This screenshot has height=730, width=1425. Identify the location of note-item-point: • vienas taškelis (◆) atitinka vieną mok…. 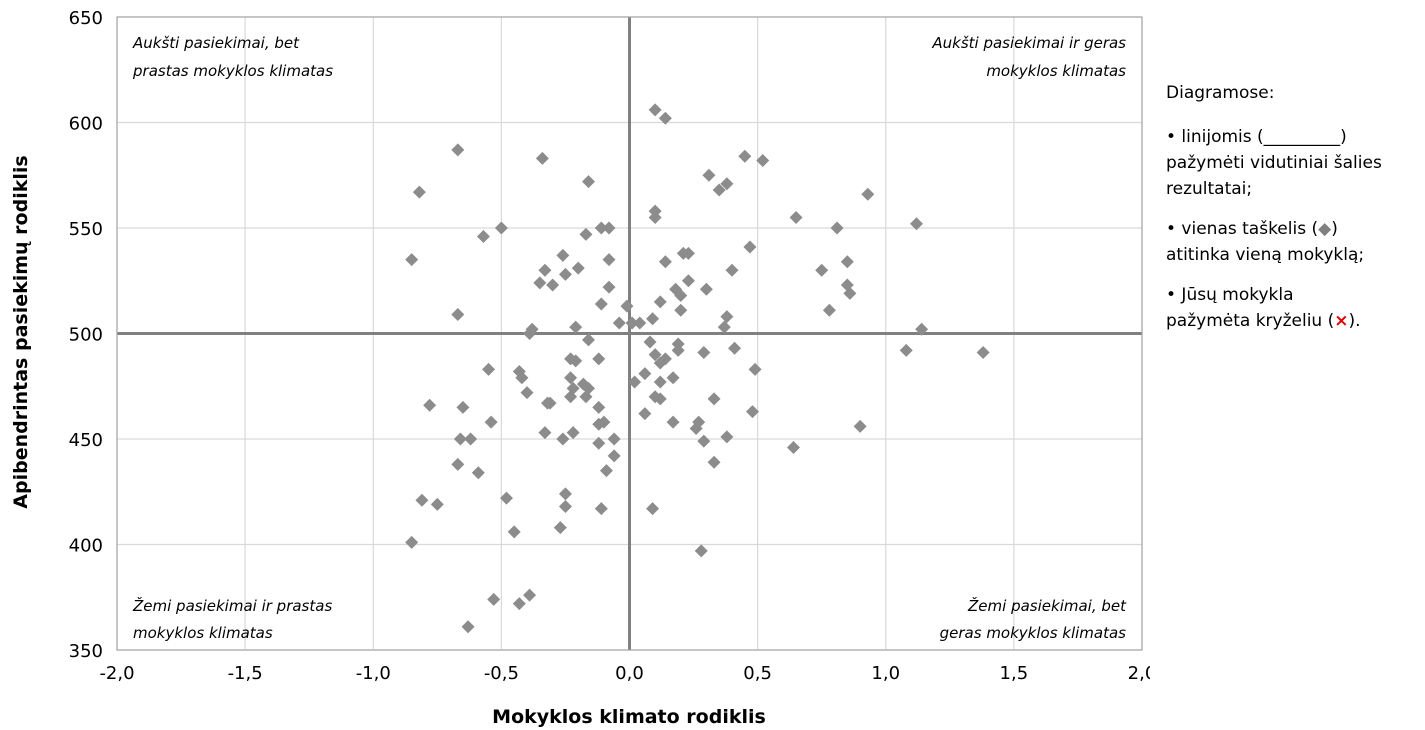
(1293, 242).